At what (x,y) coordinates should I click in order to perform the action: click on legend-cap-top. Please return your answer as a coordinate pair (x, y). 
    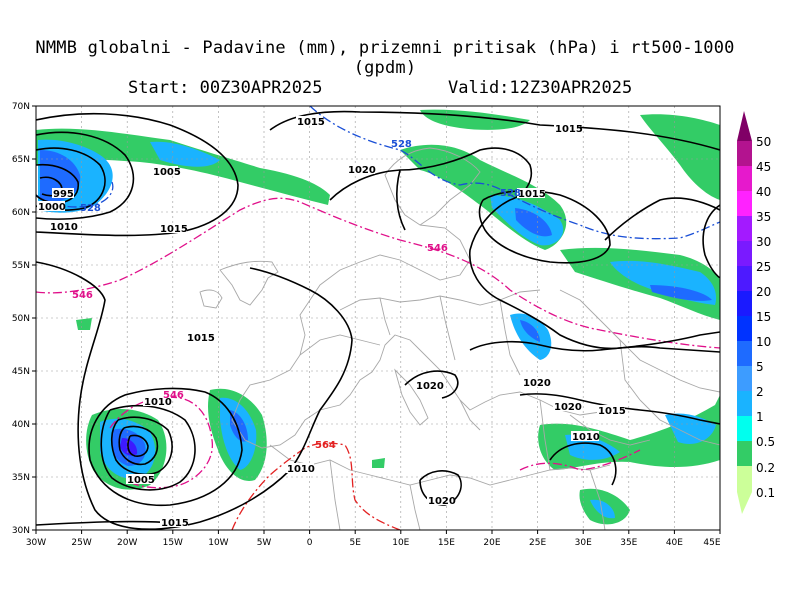
    Looking at the image, I should click on (744, 126).